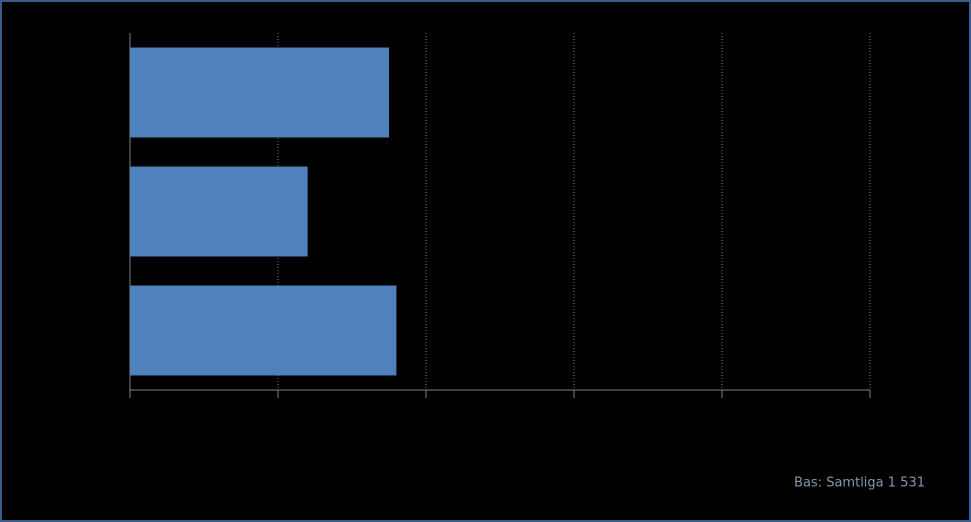  I want to click on x-tick-label: 80, so click(722, 412).